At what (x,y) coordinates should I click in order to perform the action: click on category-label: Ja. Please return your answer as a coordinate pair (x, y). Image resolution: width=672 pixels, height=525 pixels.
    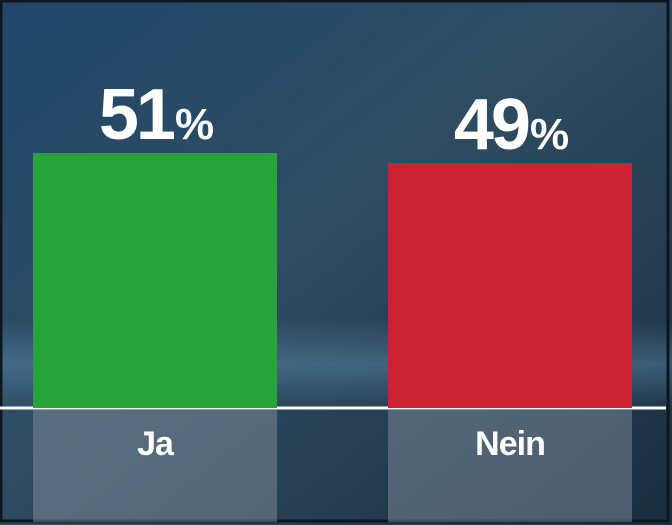
    Looking at the image, I should click on (156, 444).